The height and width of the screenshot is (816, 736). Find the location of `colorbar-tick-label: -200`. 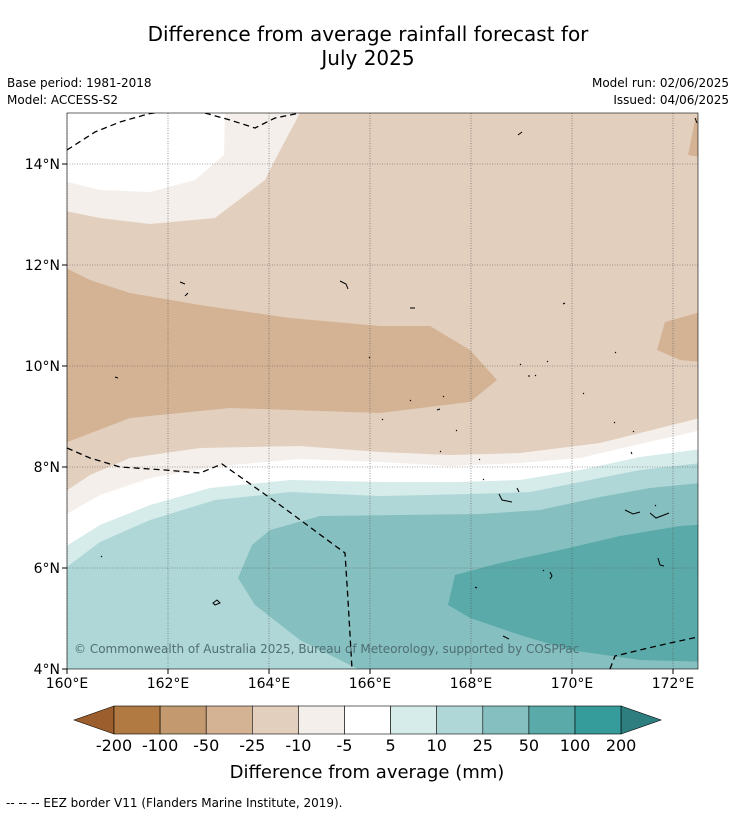

colorbar-tick-label: -200 is located at coordinates (114, 745).